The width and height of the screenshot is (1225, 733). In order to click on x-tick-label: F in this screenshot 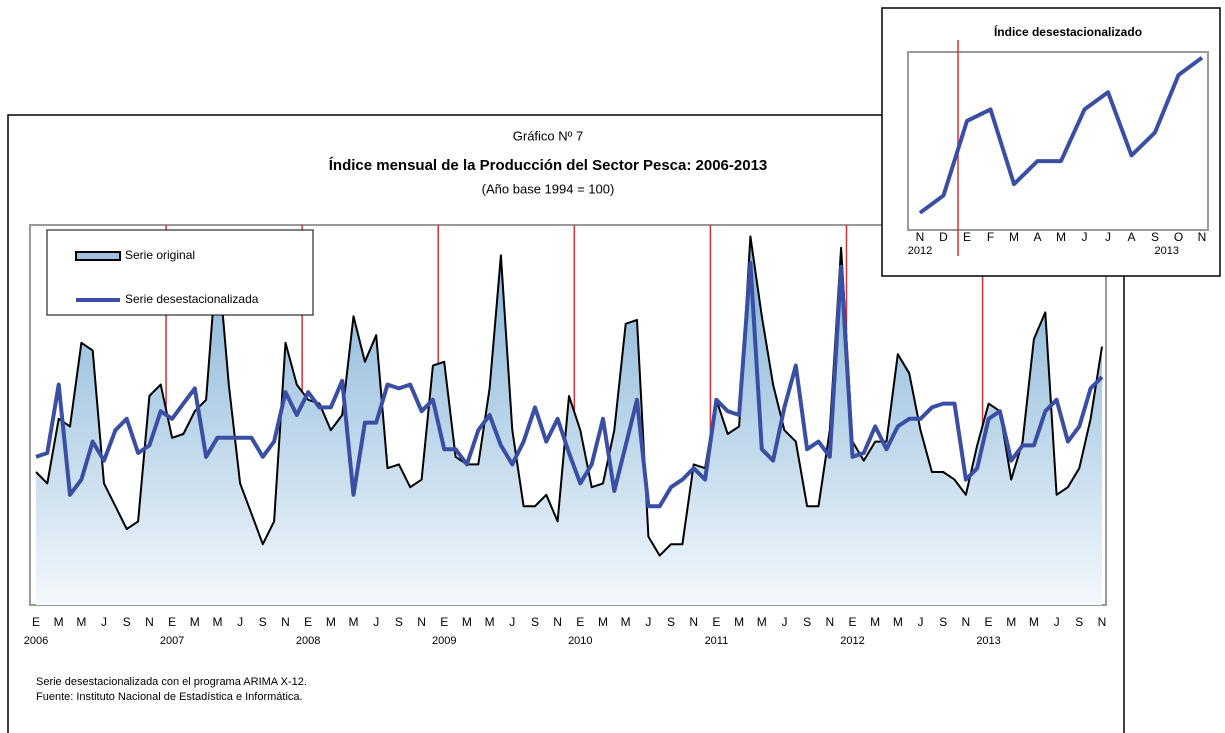, I will do `click(990, 237)`.